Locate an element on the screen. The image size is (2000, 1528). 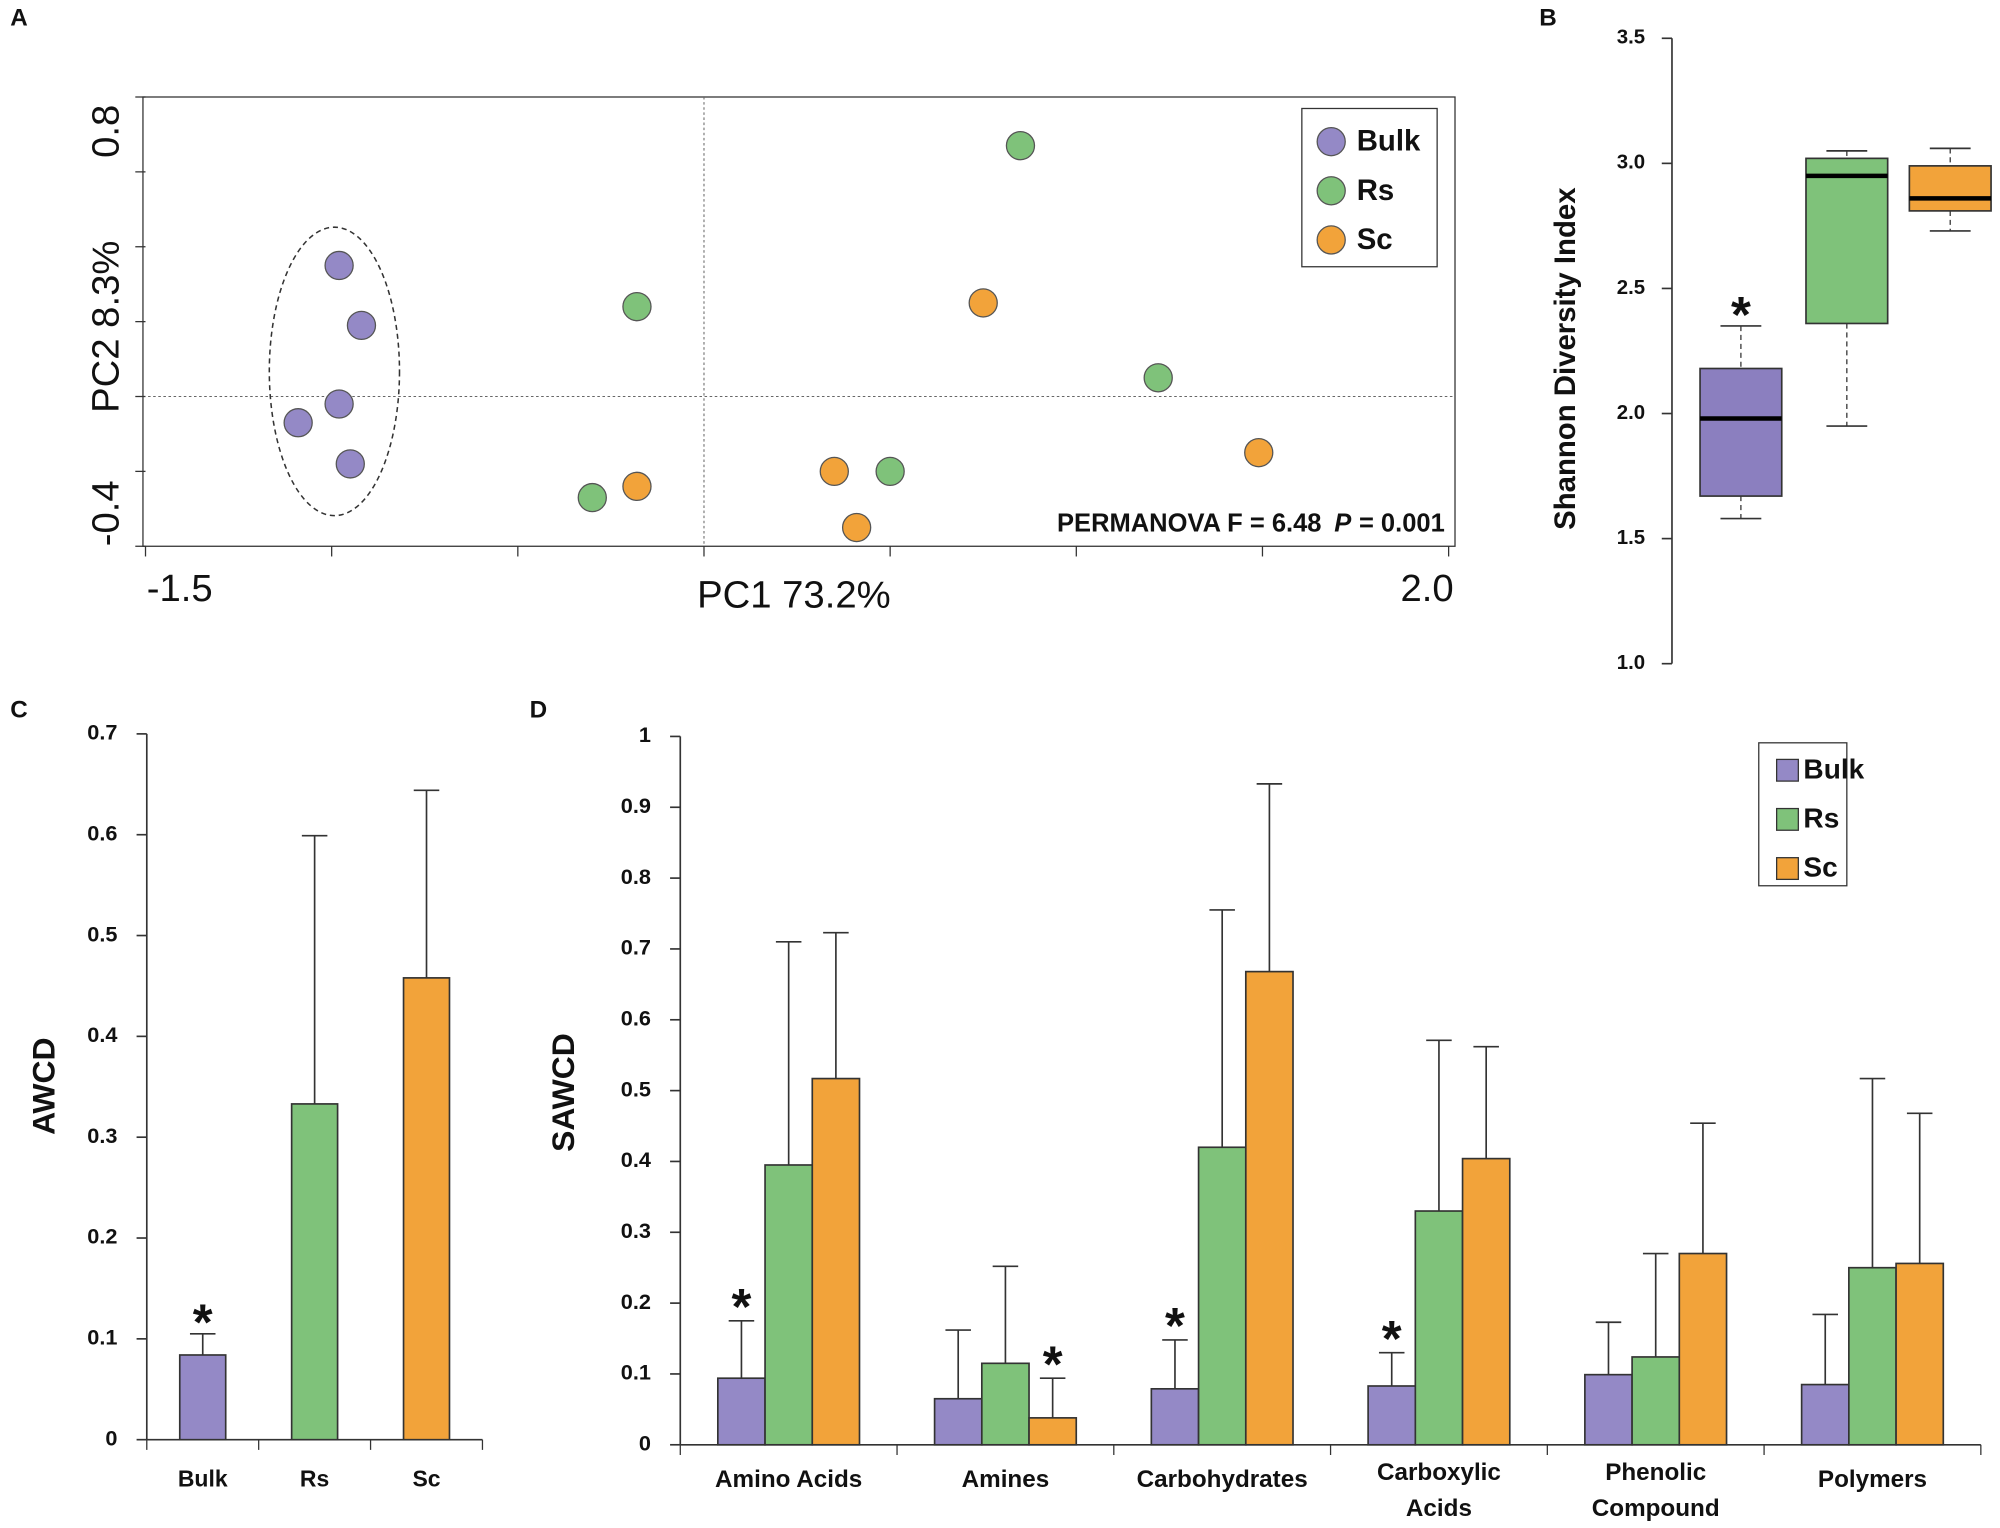
legend-box is located at coordinates (1803, 814).